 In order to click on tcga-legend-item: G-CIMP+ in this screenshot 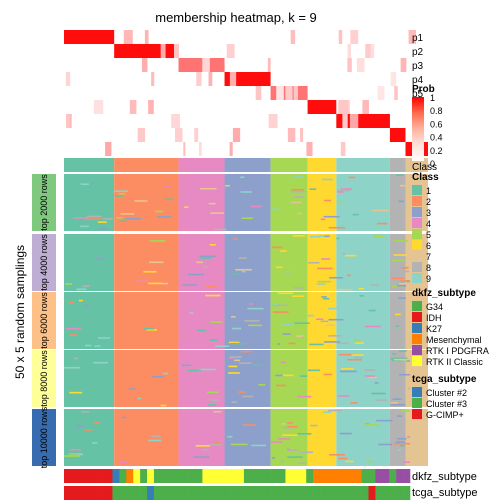, I will do `click(445, 415)`.